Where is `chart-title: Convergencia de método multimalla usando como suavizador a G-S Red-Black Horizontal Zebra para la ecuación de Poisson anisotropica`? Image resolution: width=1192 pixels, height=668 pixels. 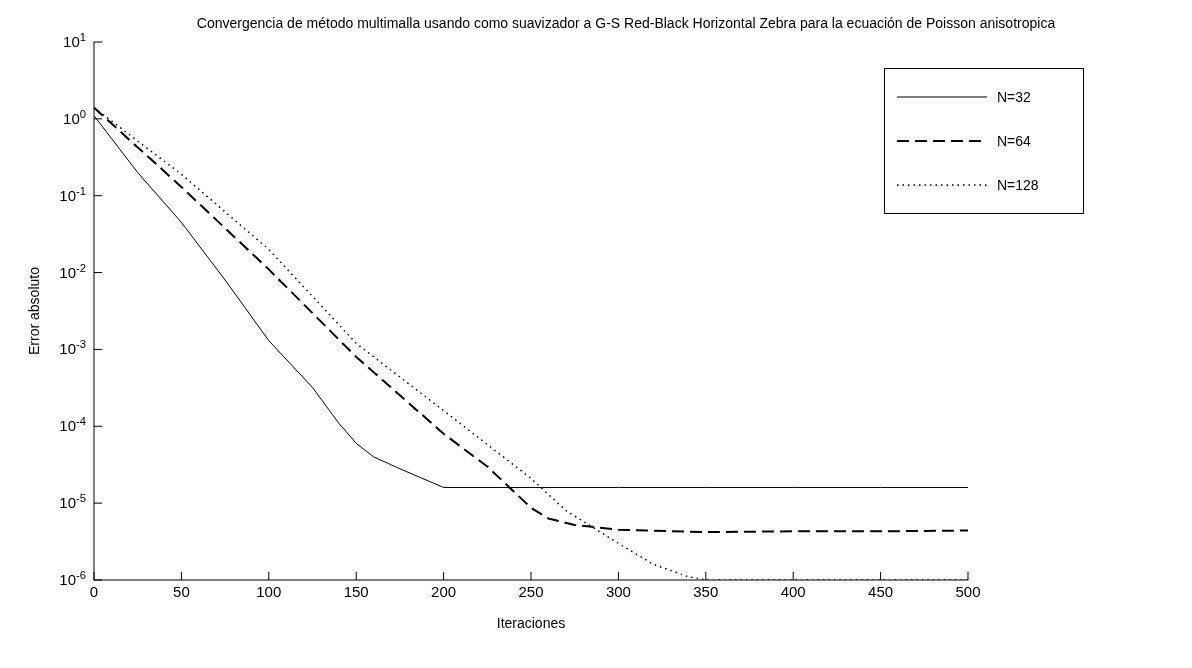 chart-title: Convergencia de método multimalla usando como suavizador a G-S Red-Black Horizontal Zebra para la ecuación de Poisson anisotropica is located at coordinates (626, 23).